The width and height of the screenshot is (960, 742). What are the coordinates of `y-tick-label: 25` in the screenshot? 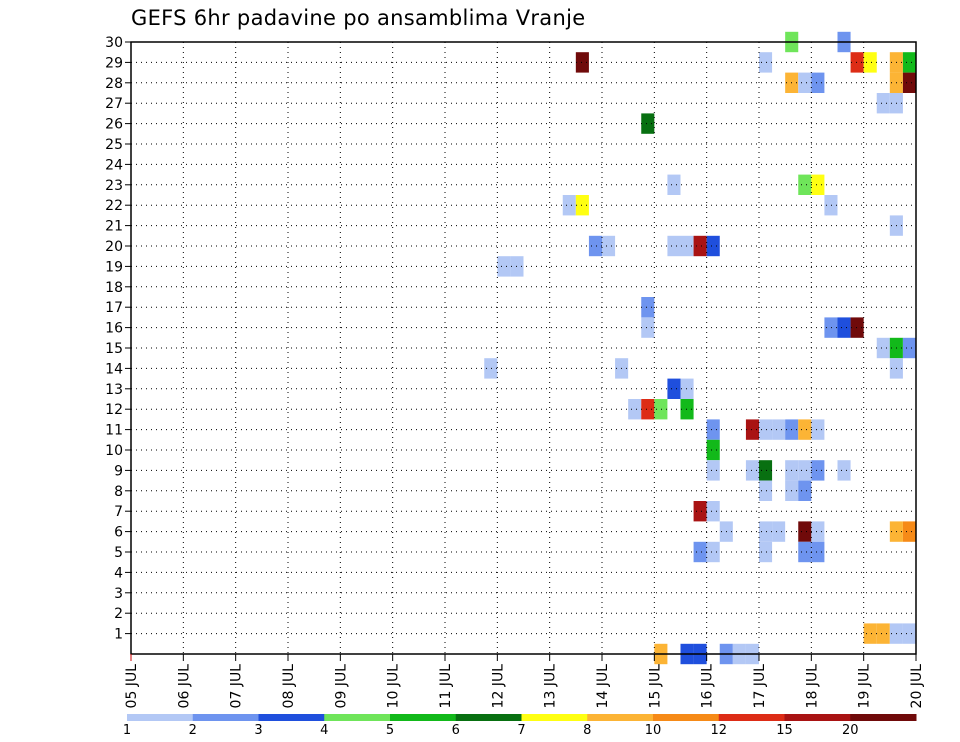 It's located at (114, 145).